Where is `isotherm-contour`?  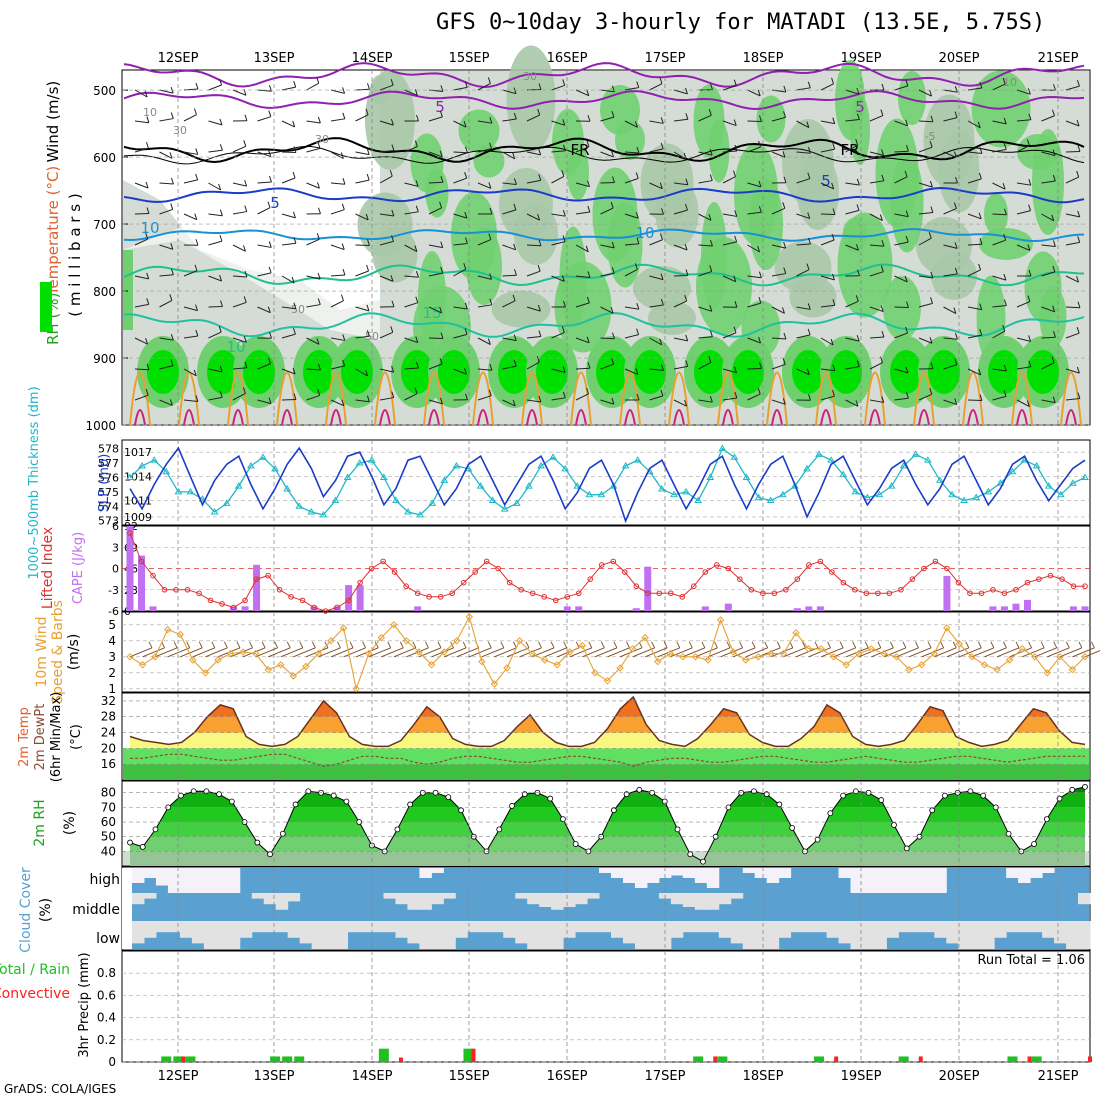
isotherm-contour is located at coordinates (604, 100).